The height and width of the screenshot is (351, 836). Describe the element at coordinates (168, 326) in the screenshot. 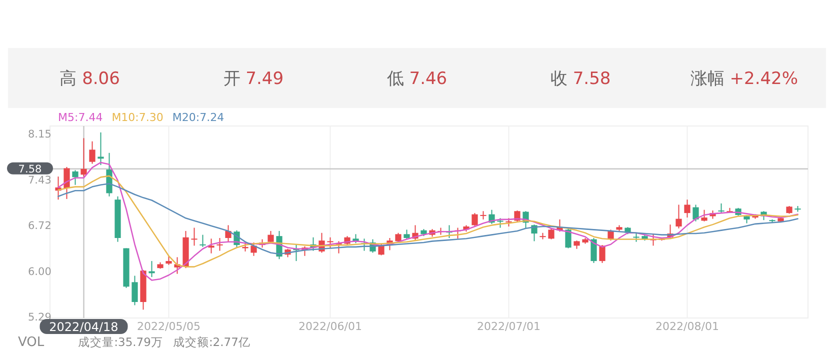

I see `x-tick-label: 2022/05/05` at that location.